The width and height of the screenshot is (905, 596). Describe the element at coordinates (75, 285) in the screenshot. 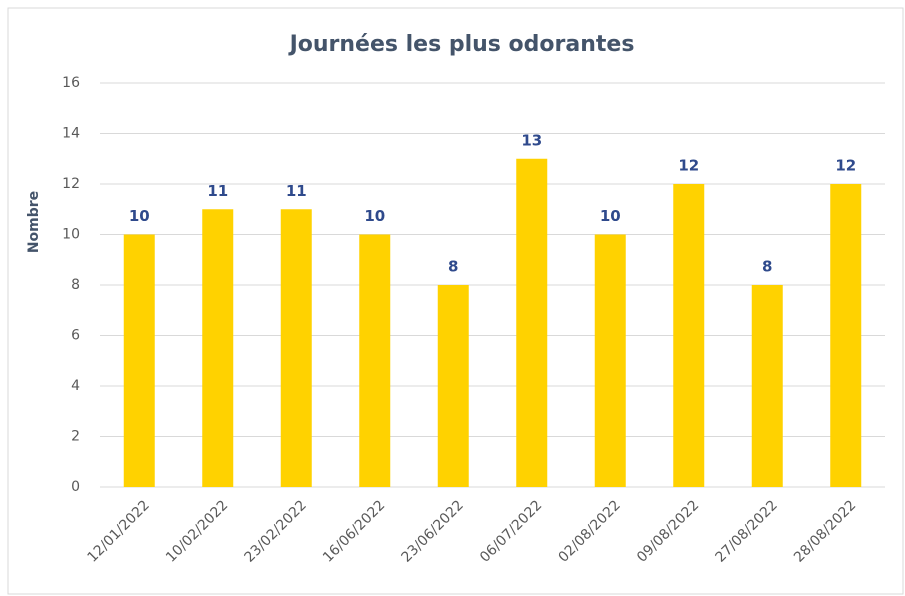

I see `y-tick-label: 8` at that location.